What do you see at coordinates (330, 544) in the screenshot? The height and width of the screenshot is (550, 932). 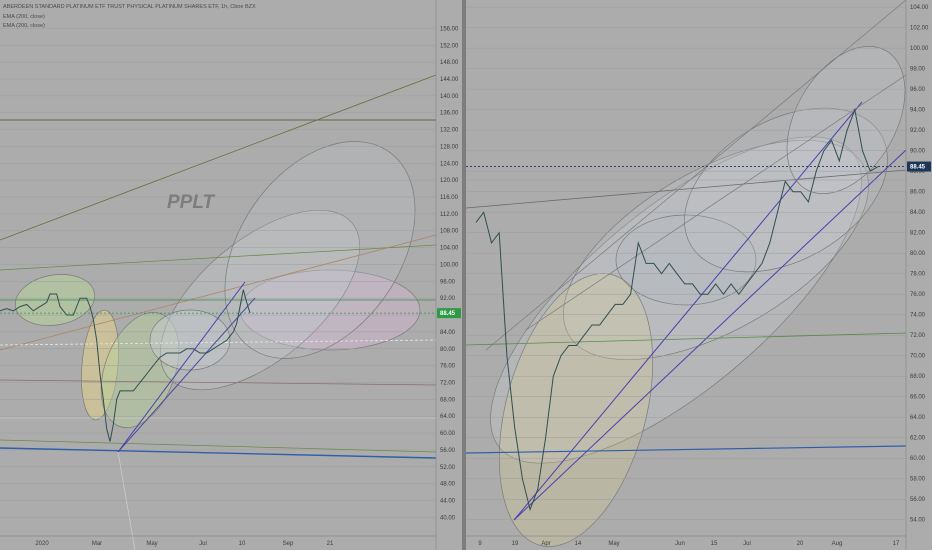 I see `x-tick-label: 21` at bounding box center [330, 544].